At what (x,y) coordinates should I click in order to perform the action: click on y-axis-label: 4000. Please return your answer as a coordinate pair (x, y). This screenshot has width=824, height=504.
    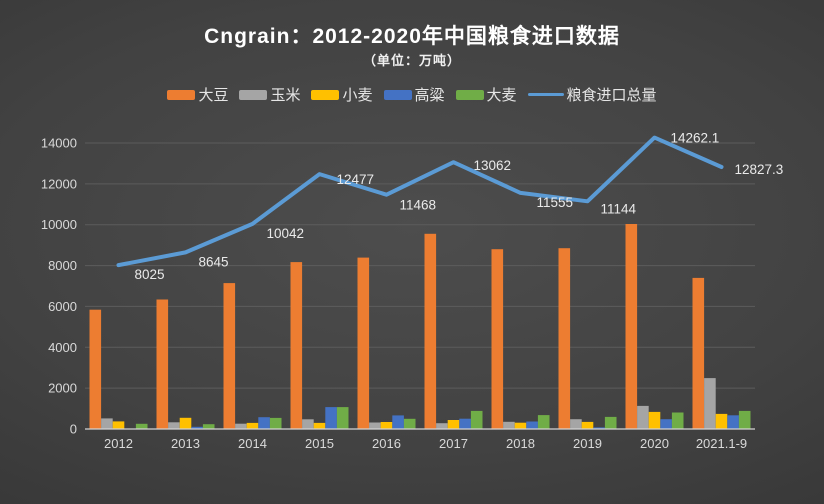
    Looking at the image, I should click on (62, 347).